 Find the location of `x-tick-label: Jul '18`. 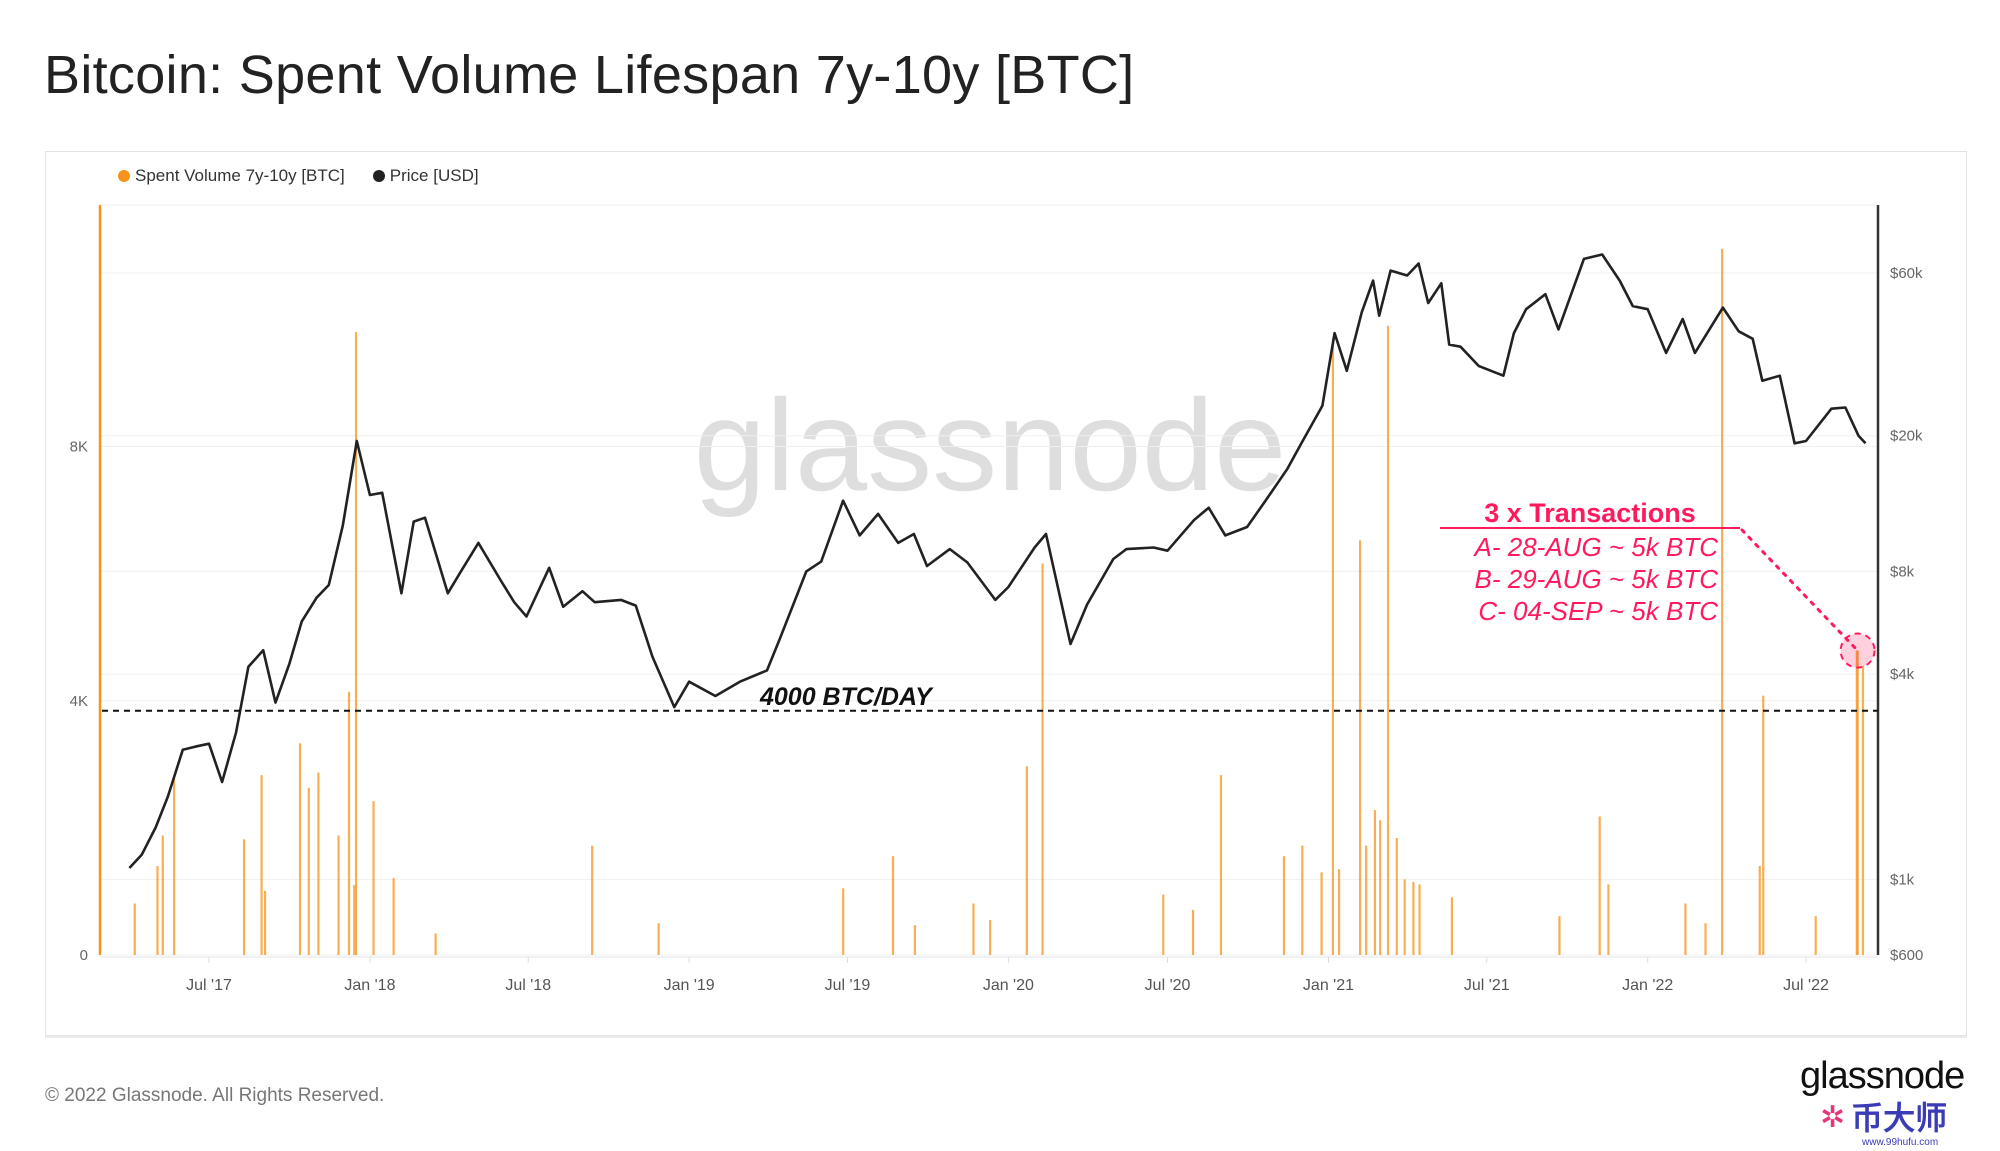

x-tick-label: Jul '18 is located at coordinates (528, 985).